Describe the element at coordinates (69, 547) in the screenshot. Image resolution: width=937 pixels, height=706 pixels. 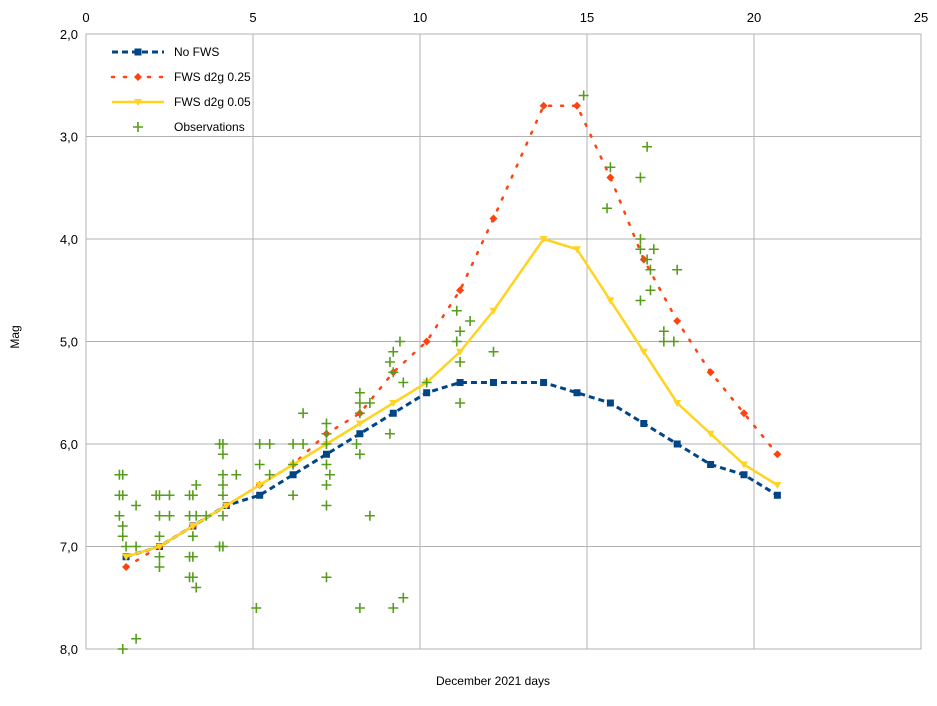
I see `y-tick-label: 7,0` at that location.